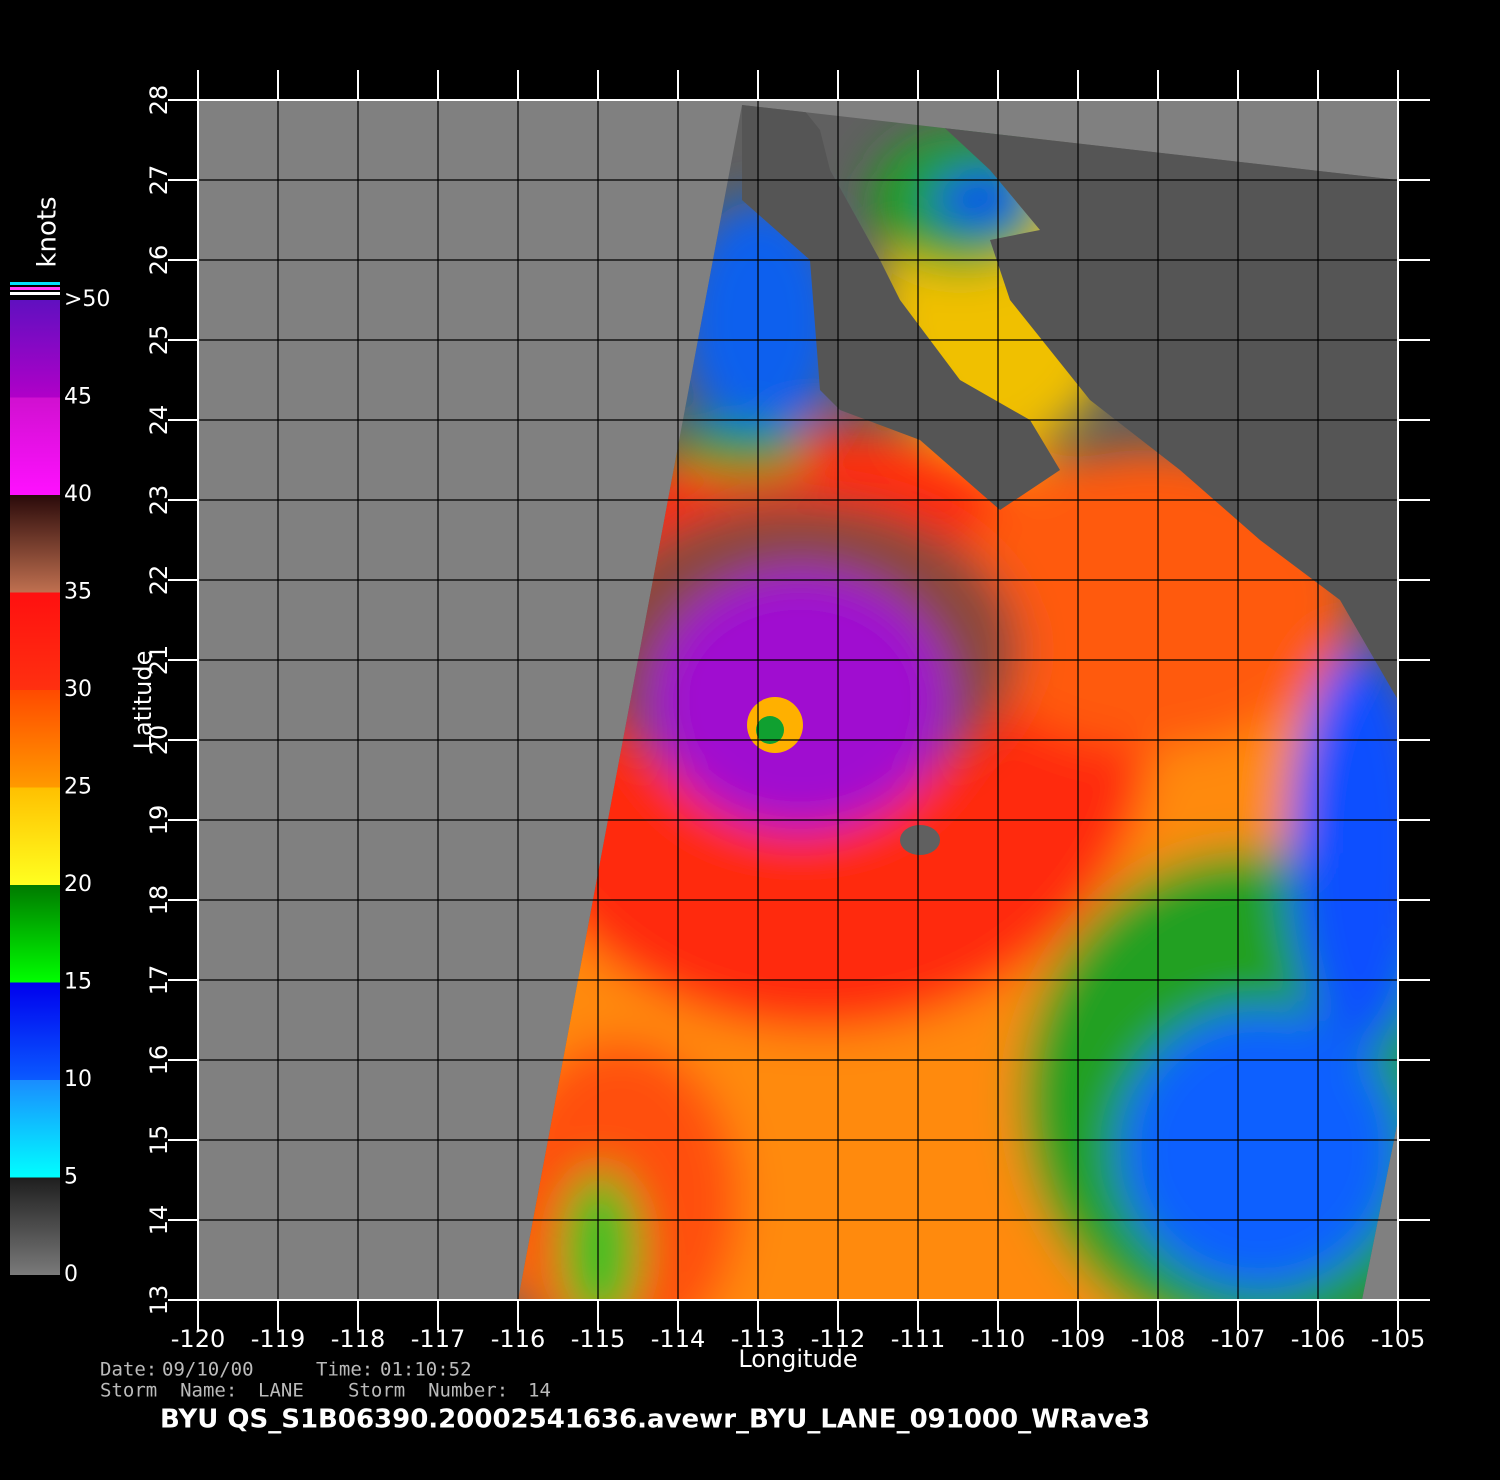  What do you see at coordinates (159, 260) in the screenshot?
I see `y-tick-label: 26` at bounding box center [159, 260].